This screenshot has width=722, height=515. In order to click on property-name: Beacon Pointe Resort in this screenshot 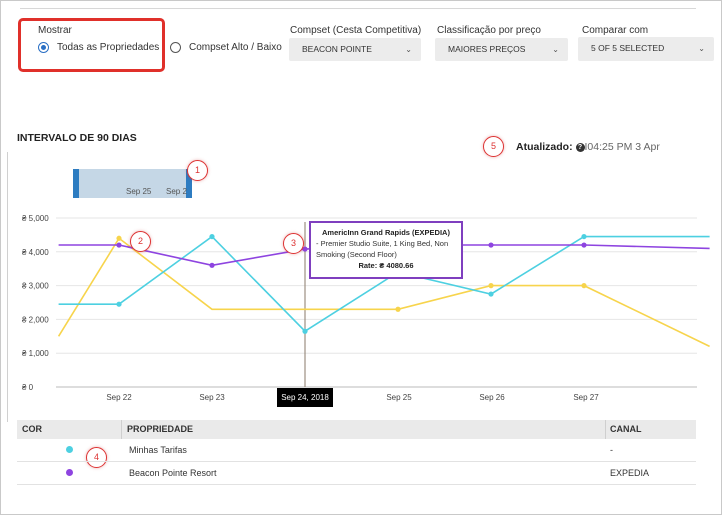, I will do `click(173, 473)`.